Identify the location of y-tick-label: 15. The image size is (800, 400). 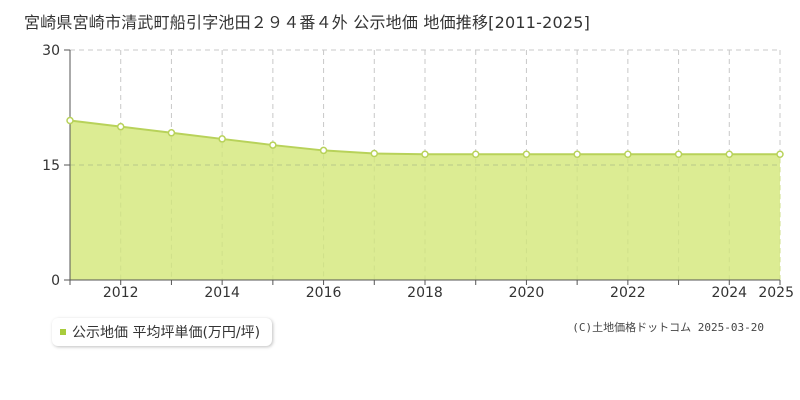
(51, 166).